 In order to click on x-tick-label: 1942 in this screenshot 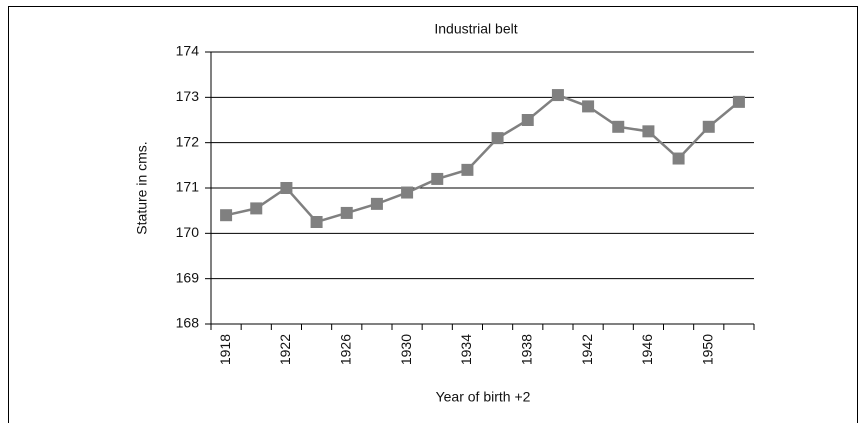, I will do `click(587, 349)`.